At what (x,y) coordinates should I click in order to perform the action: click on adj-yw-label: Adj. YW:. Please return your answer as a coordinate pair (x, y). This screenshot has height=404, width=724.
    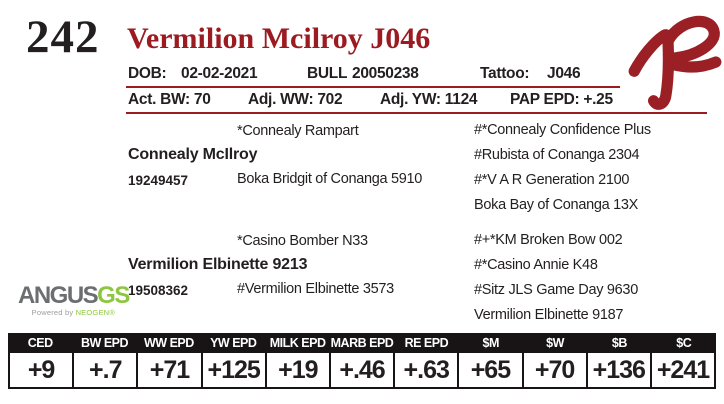
    Looking at the image, I should click on (410, 99).